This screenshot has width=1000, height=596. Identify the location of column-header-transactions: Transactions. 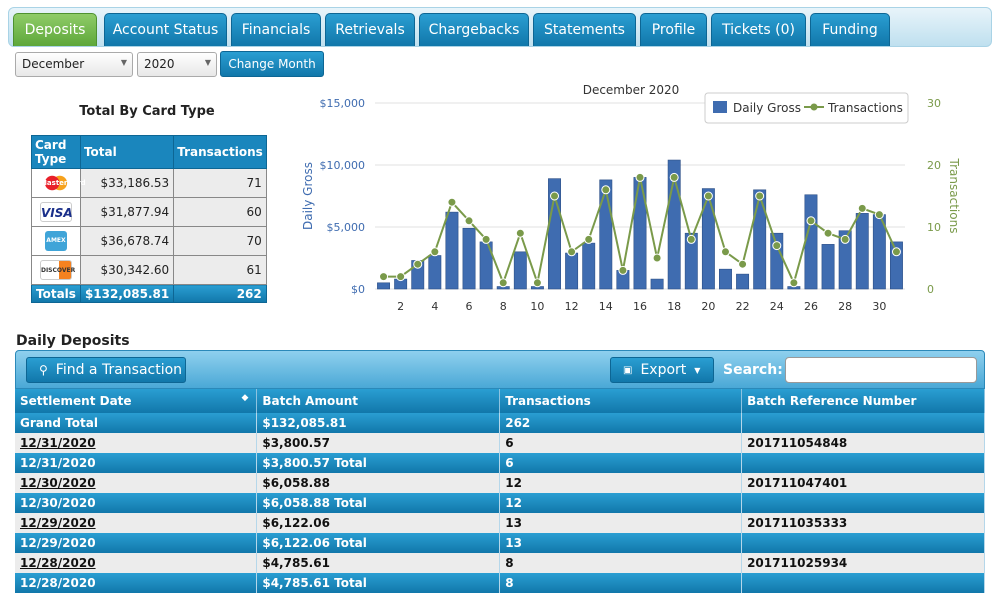
(621, 401).